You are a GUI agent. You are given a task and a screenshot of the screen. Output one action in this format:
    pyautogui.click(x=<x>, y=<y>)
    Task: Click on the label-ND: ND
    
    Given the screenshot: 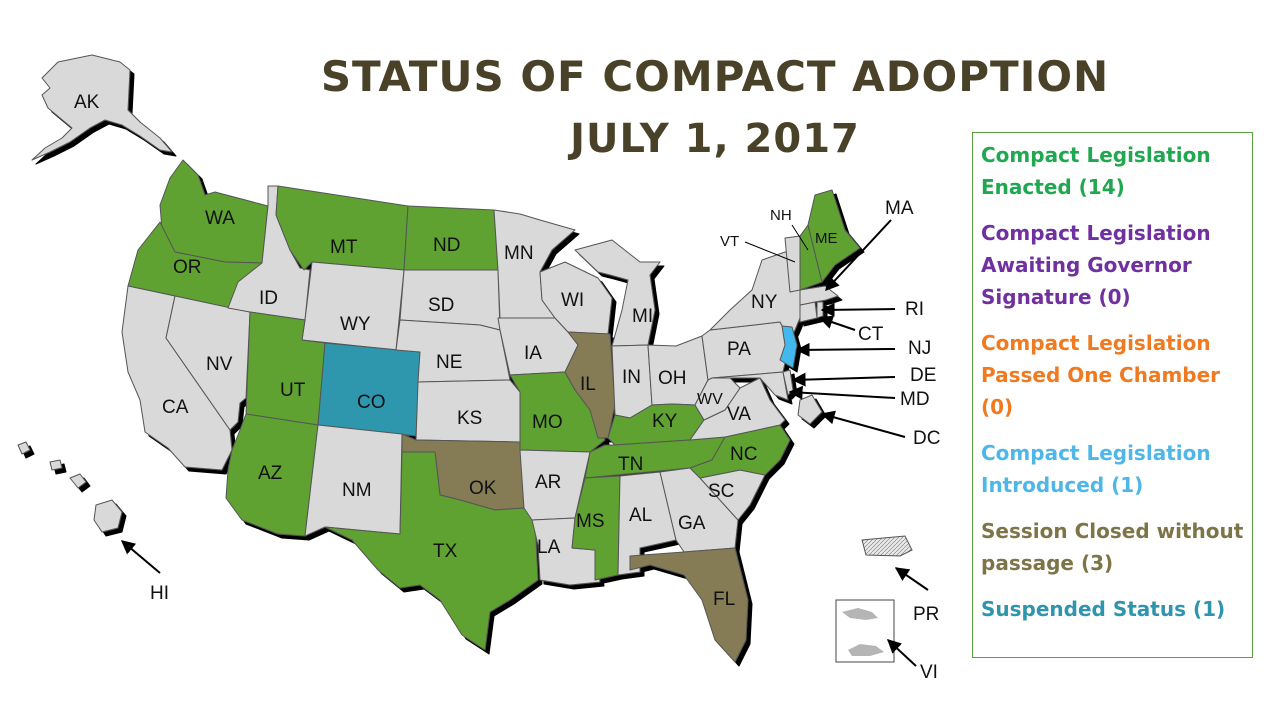 What is the action you would take?
    pyautogui.click(x=446, y=245)
    